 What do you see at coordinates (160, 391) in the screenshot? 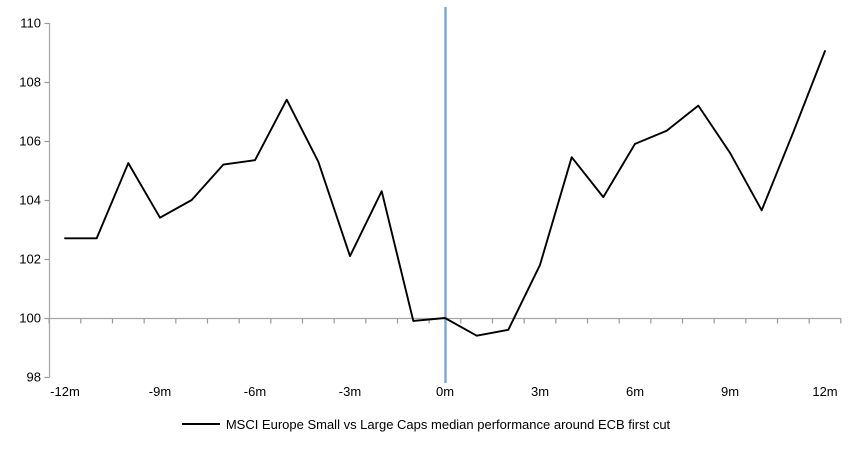
I see `x-tick-label: -9m` at bounding box center [160, 391].